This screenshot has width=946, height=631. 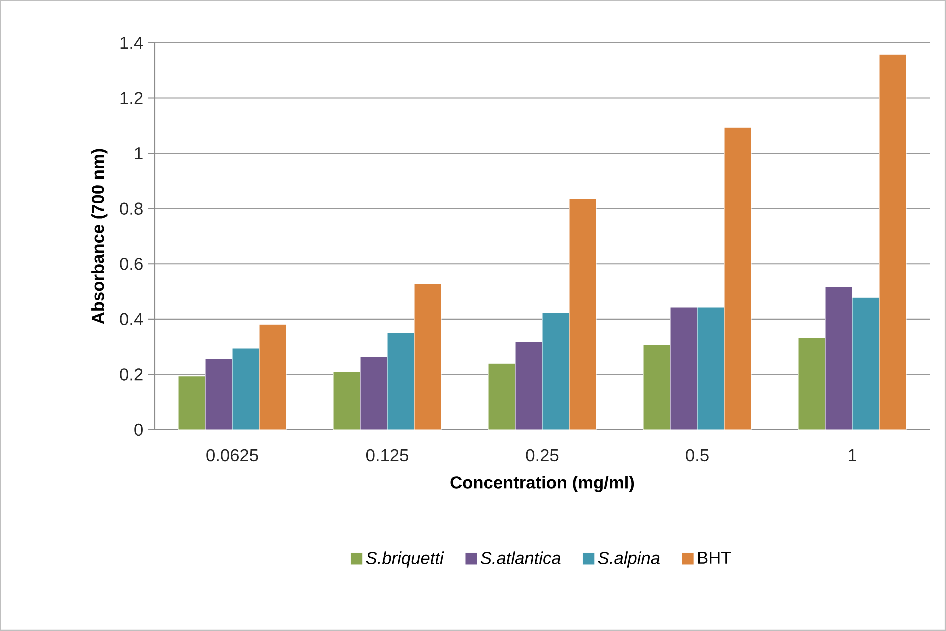 What do you see at coordinates (138, 430) in the screenshot?
I see `y-tick-label: 0` at bounding box center [138, 430].